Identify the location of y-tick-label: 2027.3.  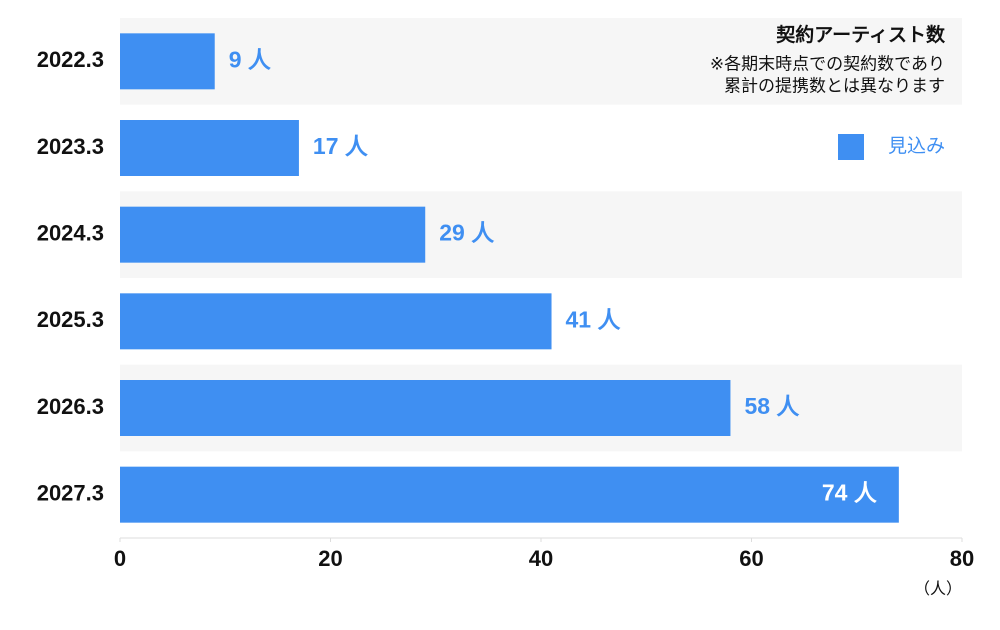
(70, 492).